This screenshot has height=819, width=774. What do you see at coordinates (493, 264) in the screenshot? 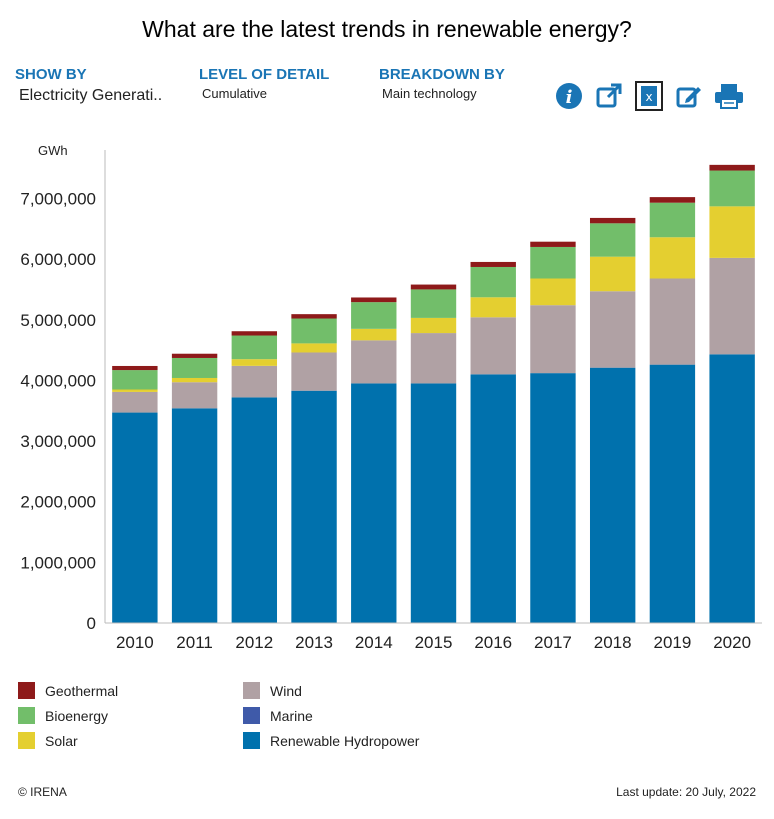
I see `bar-geothermal-2016` at bounding box center [493, 264].